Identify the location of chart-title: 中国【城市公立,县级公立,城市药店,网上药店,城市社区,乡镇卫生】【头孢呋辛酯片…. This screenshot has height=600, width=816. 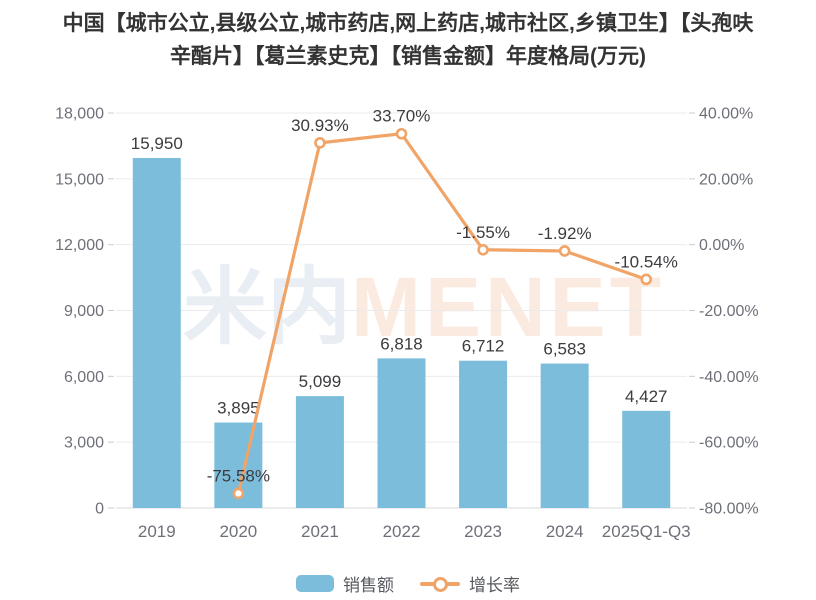
(408, 40).